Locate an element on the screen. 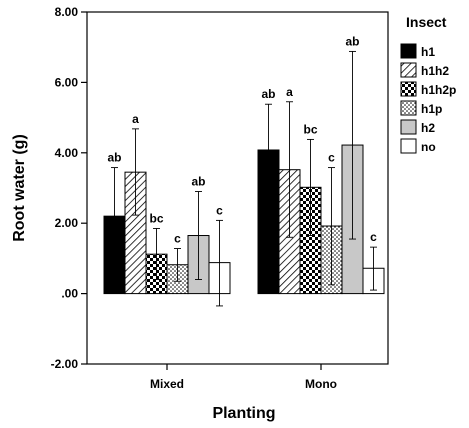 This screenshot has width=469, height=428. legend-label: h1 is located at coordinates (428, 52).